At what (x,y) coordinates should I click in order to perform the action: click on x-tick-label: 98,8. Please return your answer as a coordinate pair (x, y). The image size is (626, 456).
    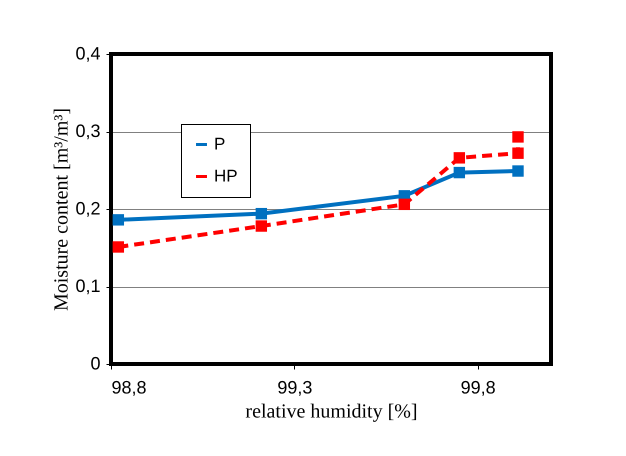
    Looking at the image, I should click on (129, 388).